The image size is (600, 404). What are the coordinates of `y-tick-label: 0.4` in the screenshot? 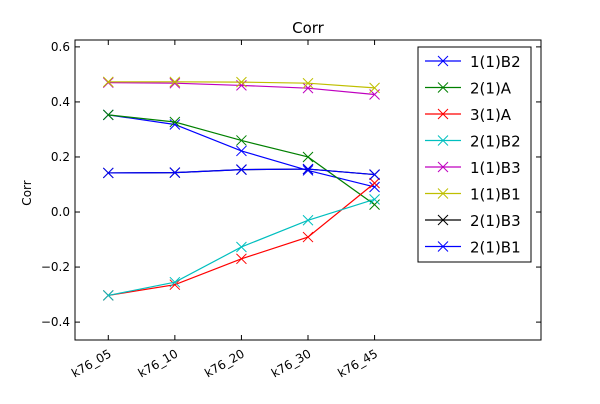 It's located at (60, 102).